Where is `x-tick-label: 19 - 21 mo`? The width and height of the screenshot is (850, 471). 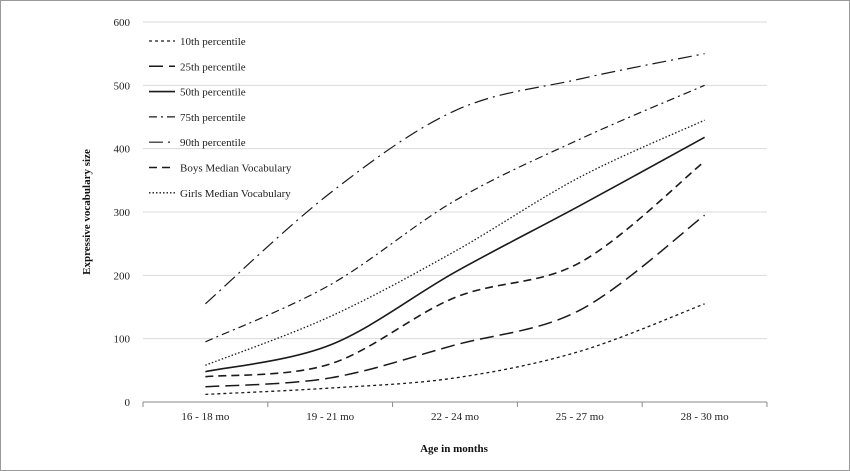
x-tick-label: 19 - 21 mo is located at coordinates (330, 417).